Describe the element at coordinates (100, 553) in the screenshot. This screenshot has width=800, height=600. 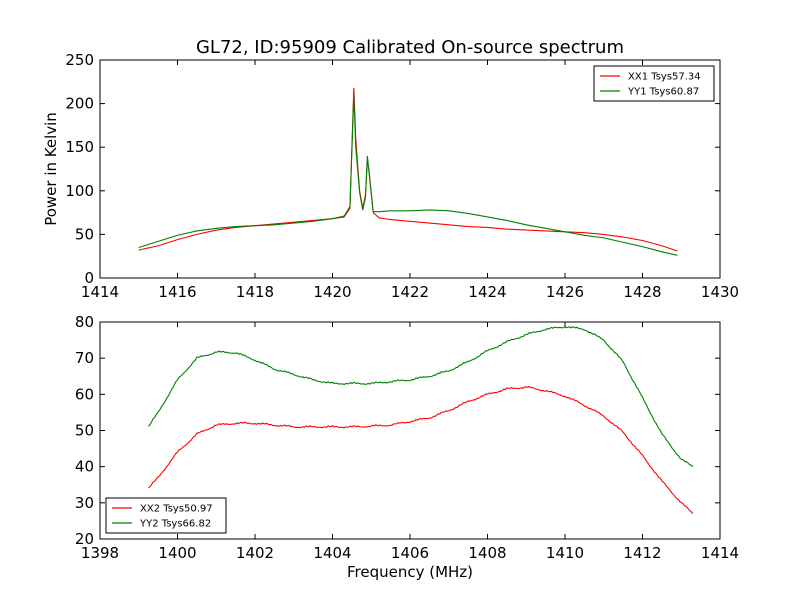
I see `x-tick-label: 1398` at that location.